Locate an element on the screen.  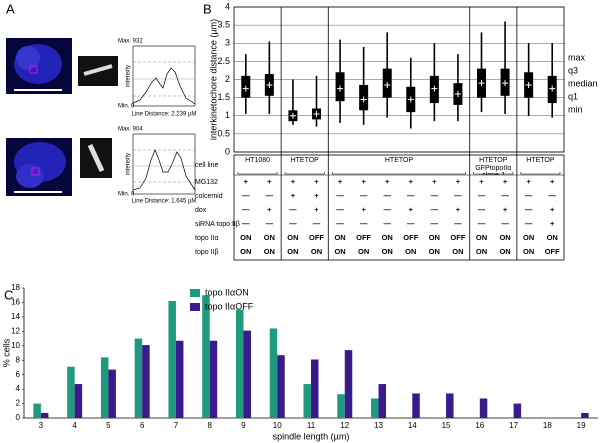
y-tick-label: 1.5 is located at coordinates (223, 97).